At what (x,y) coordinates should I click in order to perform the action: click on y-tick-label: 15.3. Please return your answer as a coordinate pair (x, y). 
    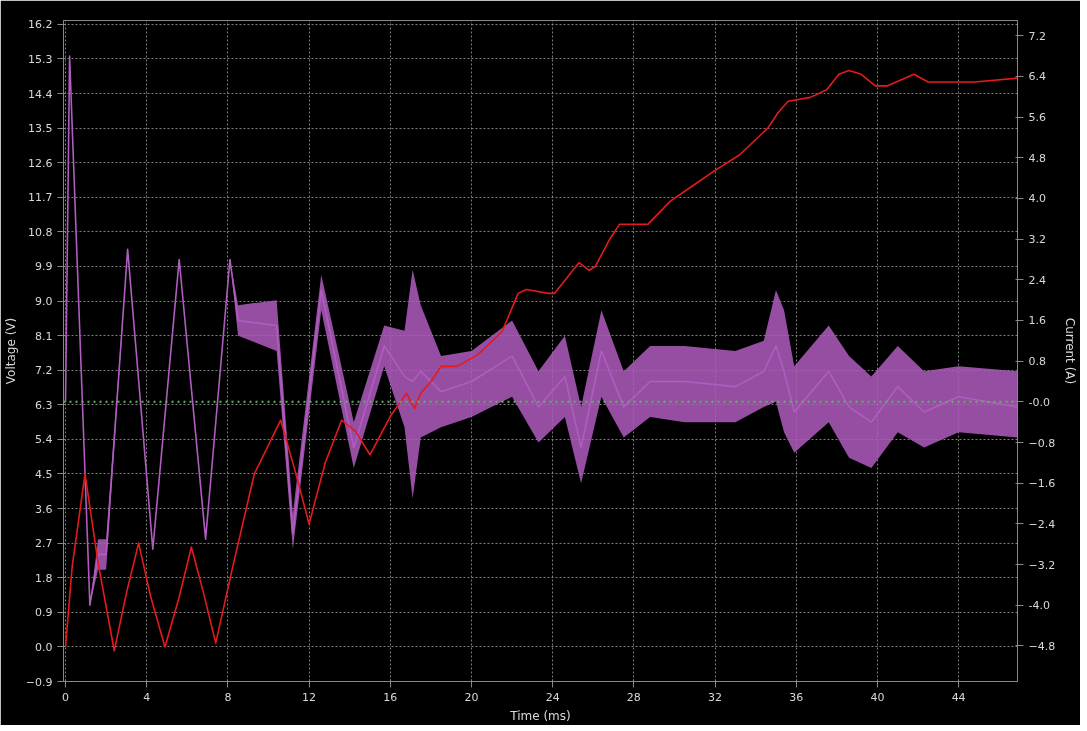
    Looking at the image, I should click on (40, 59).